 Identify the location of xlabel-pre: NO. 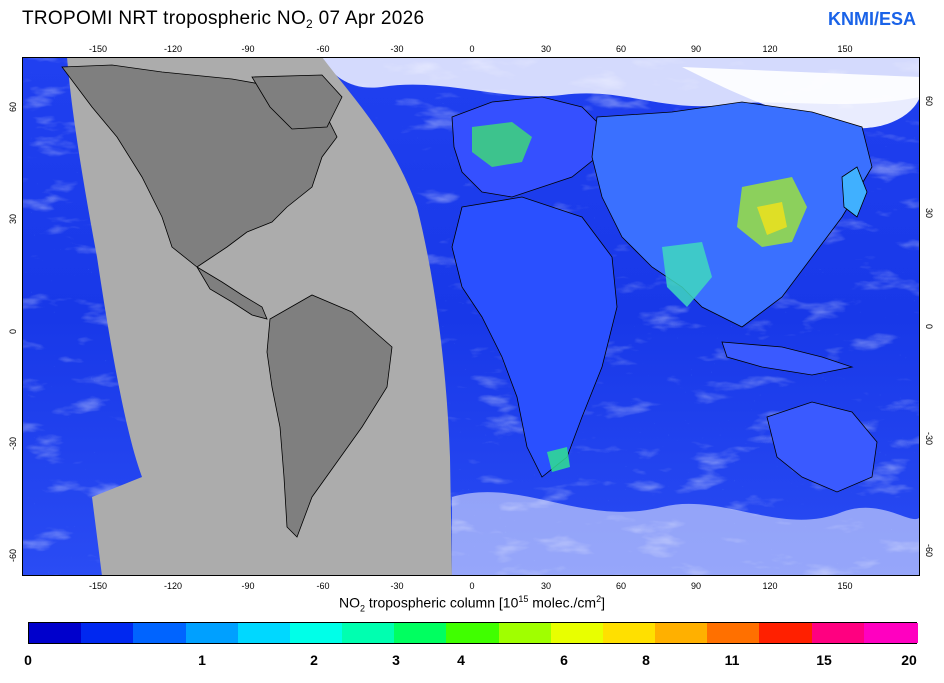
(350, 602).